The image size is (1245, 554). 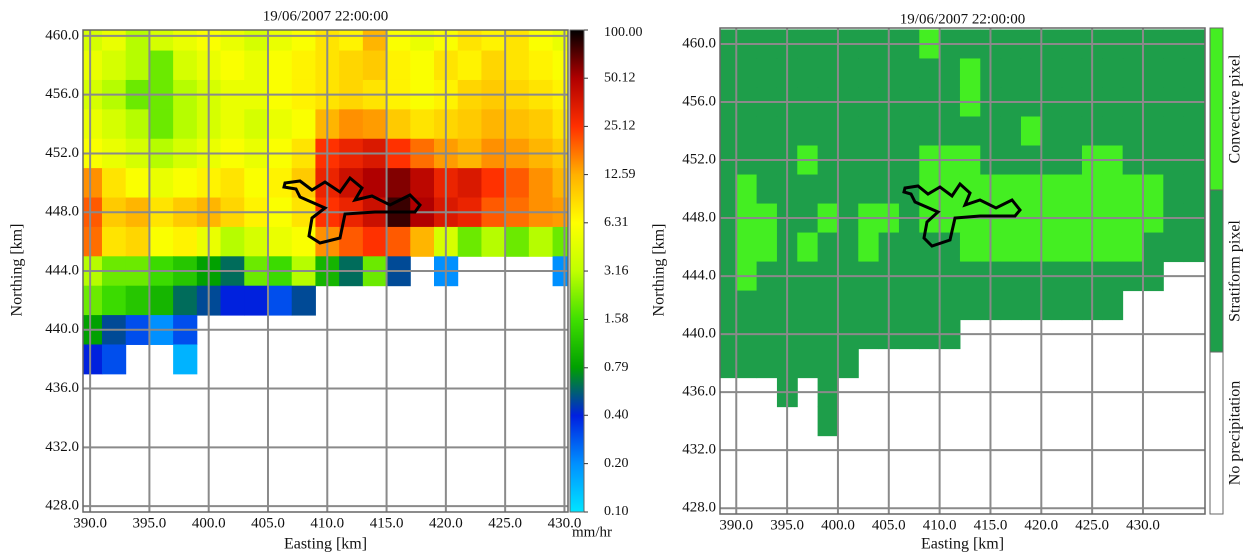 What do you see at coordinates (325, 544) in the screenshot?
I see `x-axis-label: Easting [km]` at bounding box center [325, 544].